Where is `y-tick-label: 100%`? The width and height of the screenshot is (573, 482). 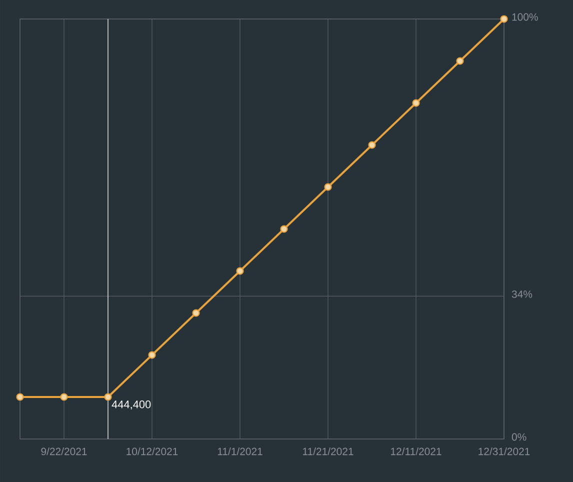
y-tick-label: 100% is located at coordinates (525, 17).